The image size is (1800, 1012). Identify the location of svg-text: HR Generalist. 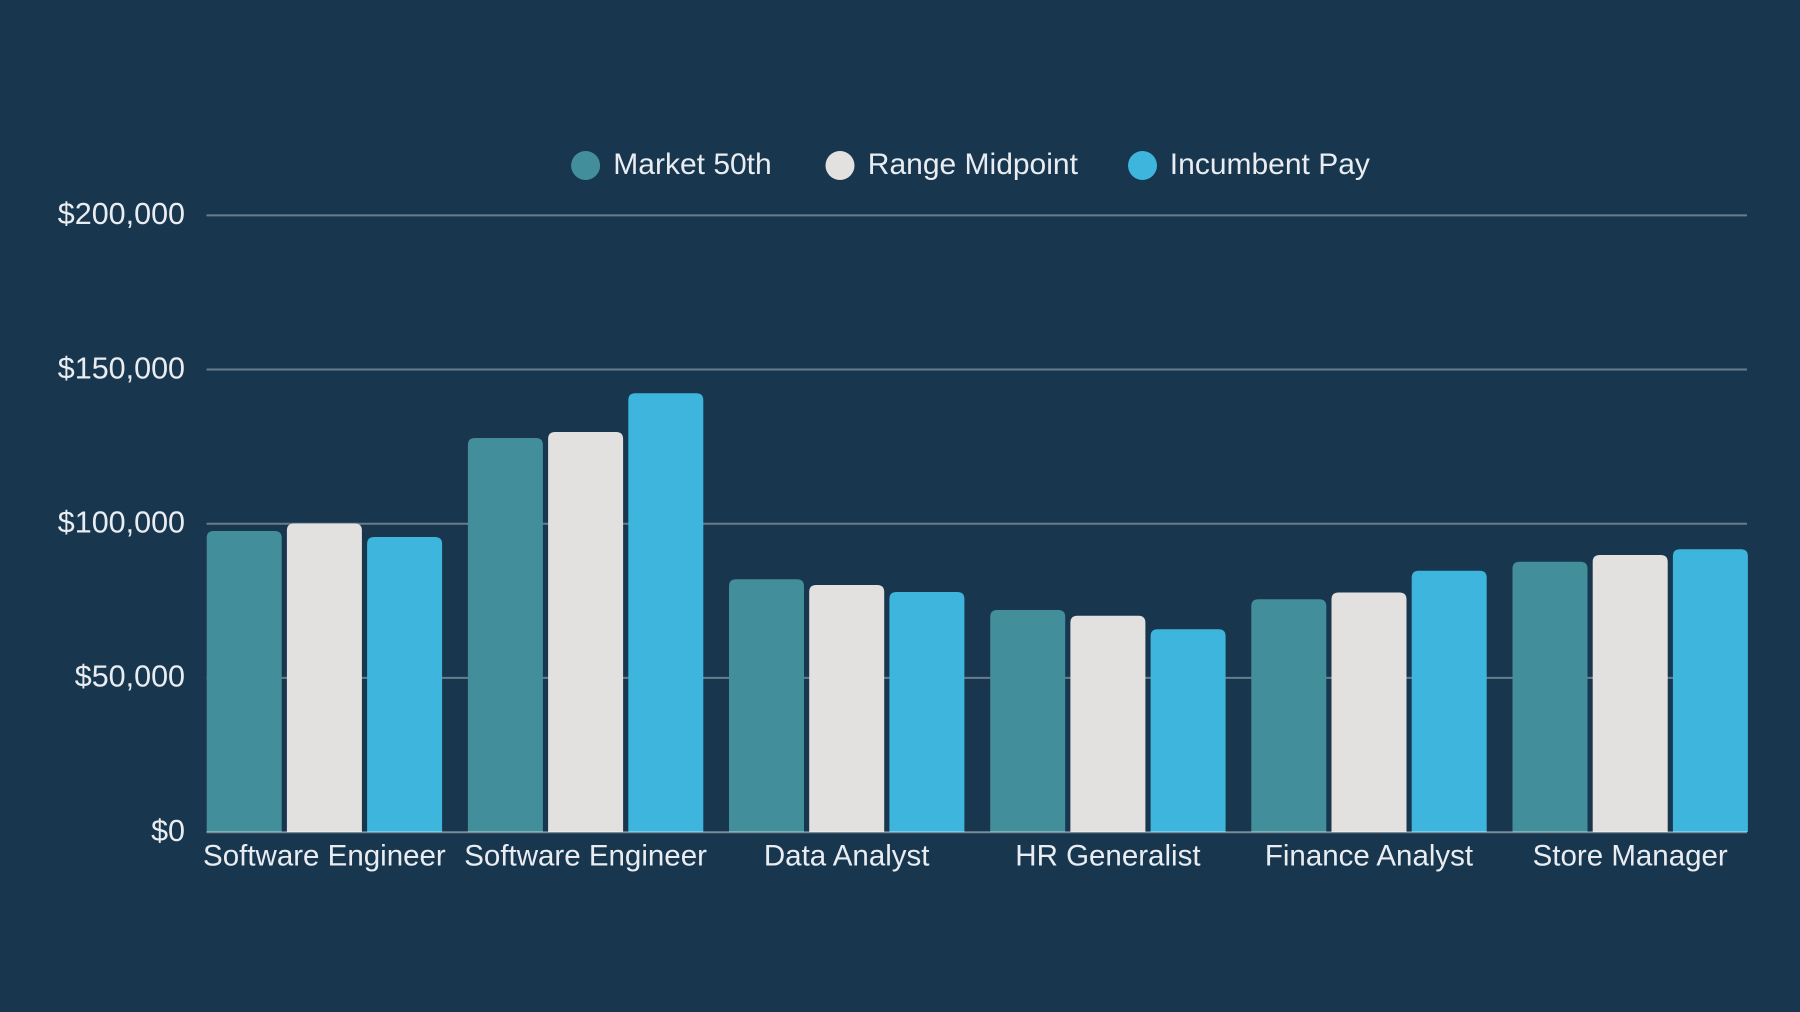
(1107, 856).